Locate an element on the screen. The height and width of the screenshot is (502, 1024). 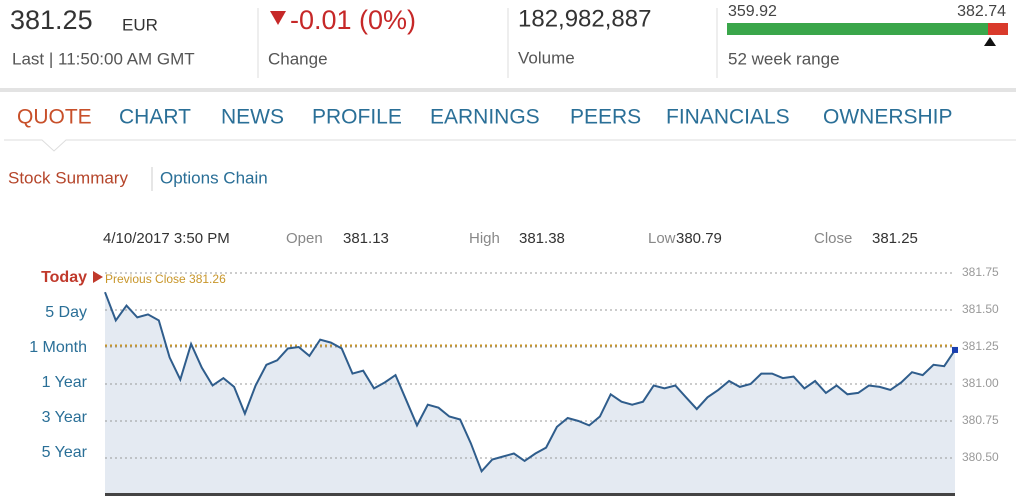
subtab: Stock Summary is located at coordinates (68, 177).